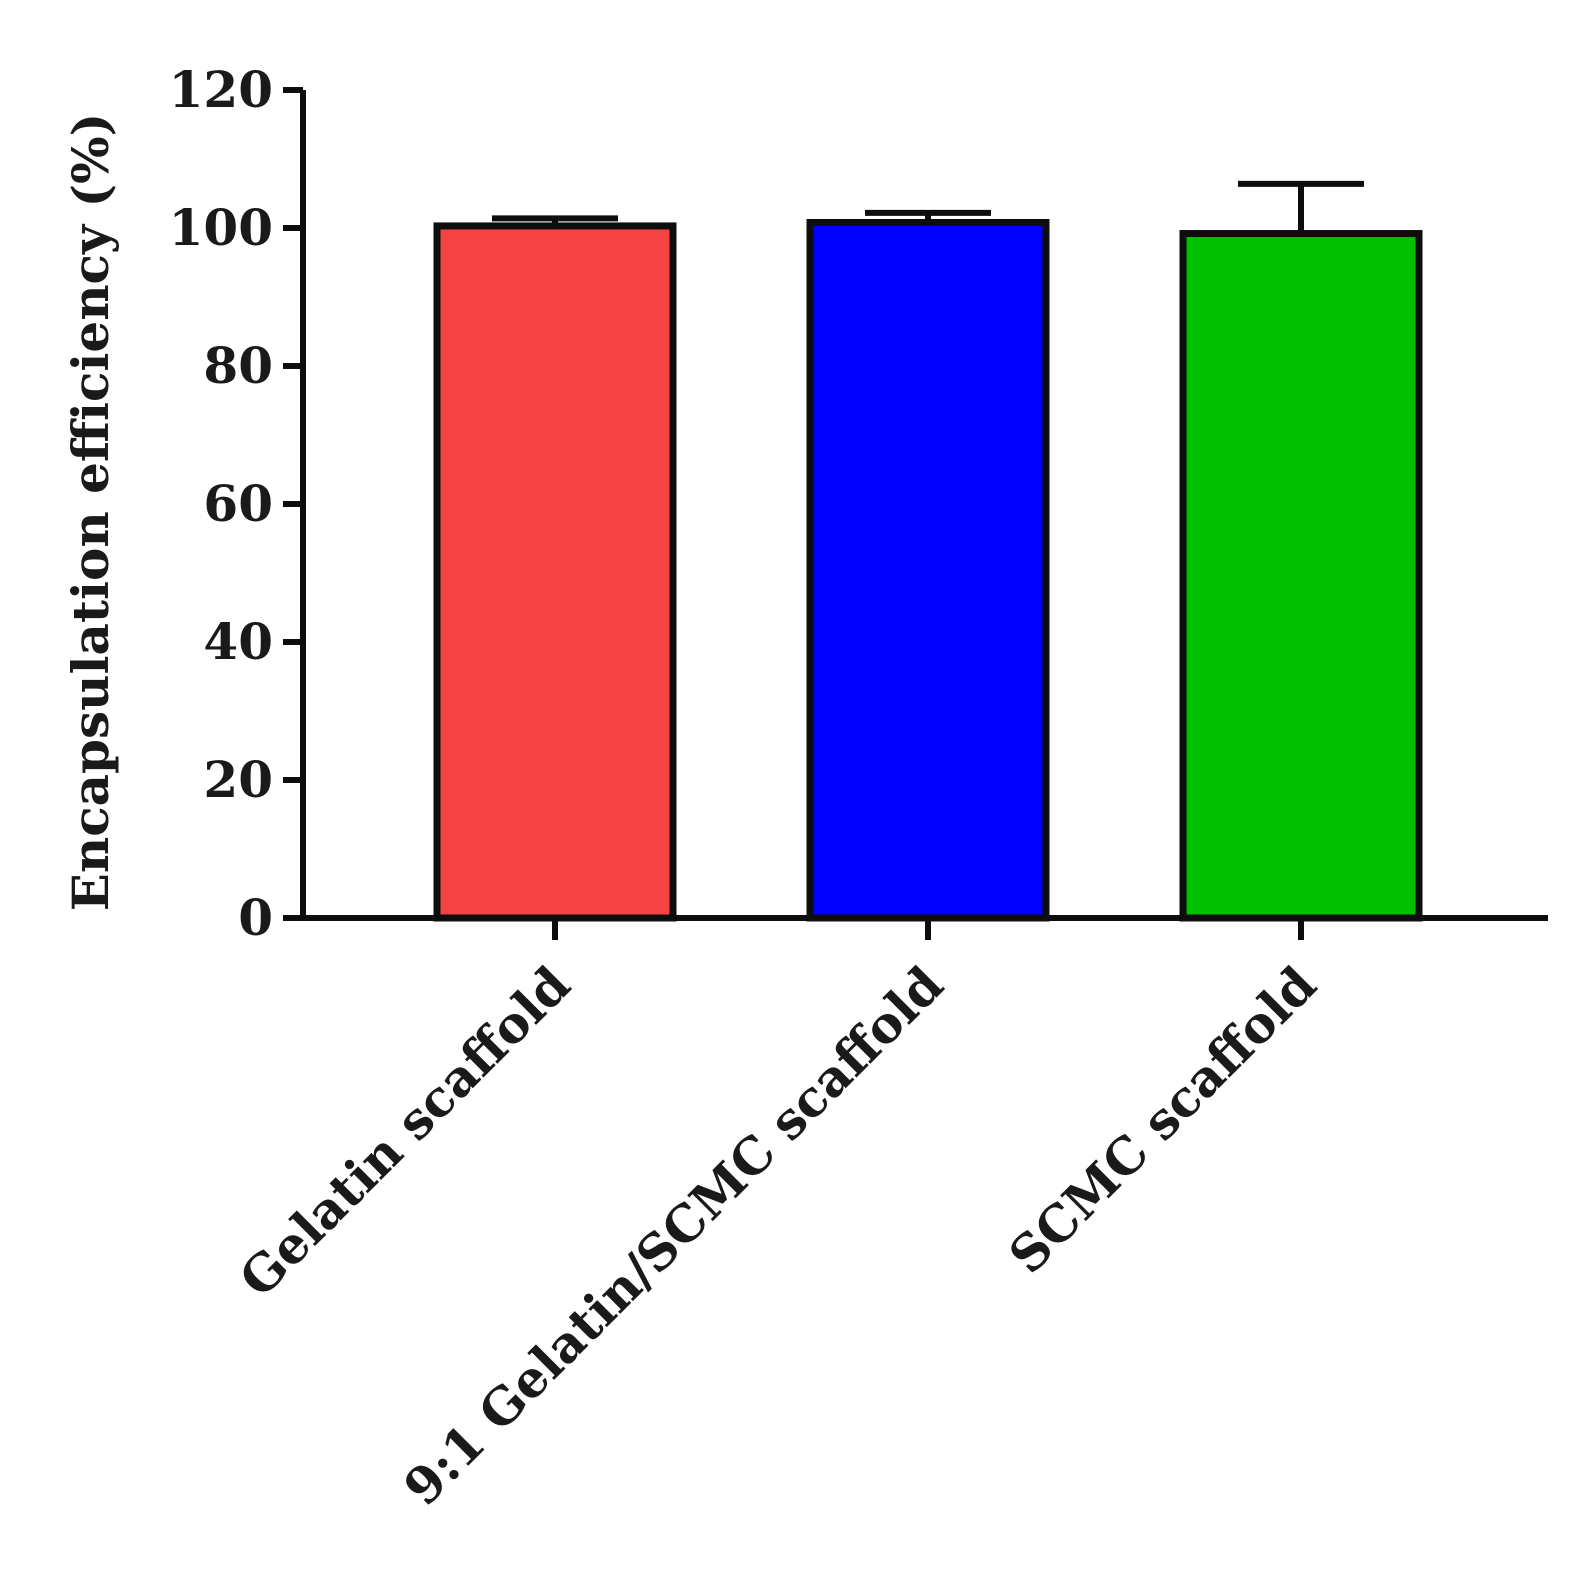 Image resolution: width=1588 pixels, height=1592 pixels. I want to click on error-bars, so click(928, 207).